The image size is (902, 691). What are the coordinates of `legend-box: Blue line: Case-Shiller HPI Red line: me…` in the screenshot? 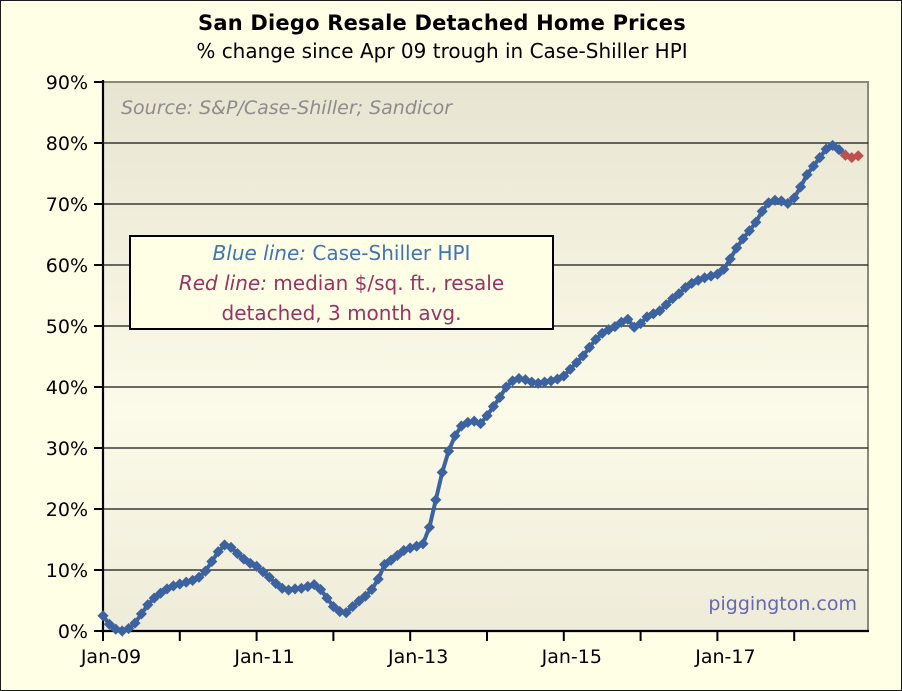 It's located at (341, 282).